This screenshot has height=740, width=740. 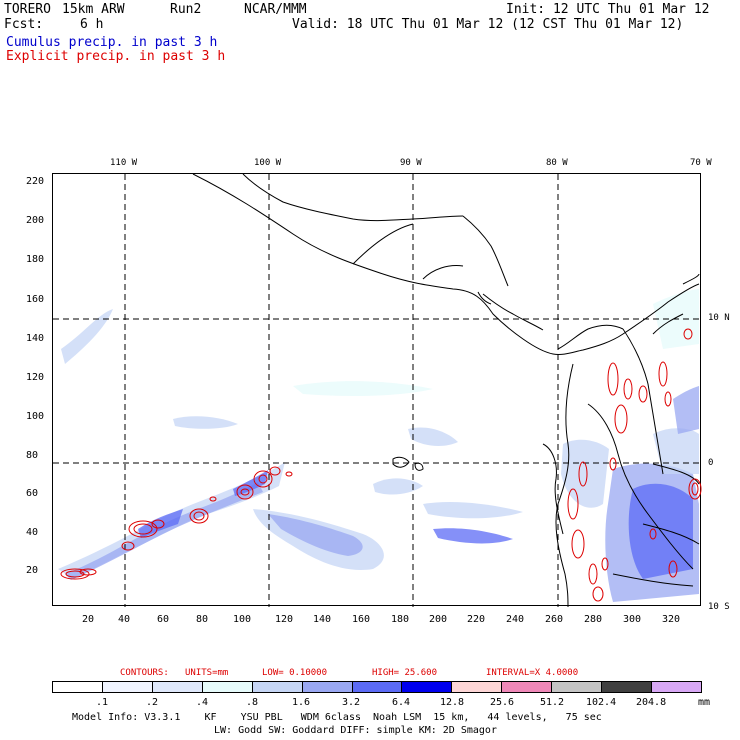 I want to click on legend-value: 6.4, so click(x=401, y=702).